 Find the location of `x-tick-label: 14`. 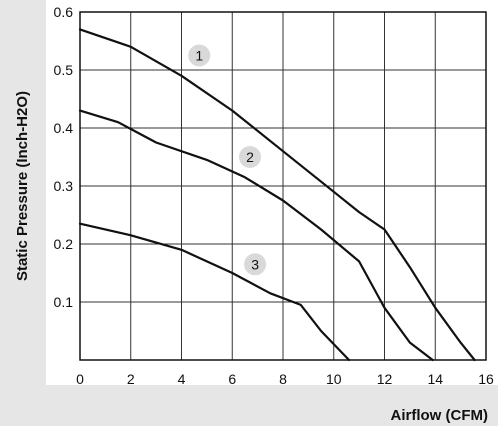

x-tick-label: 14 is located at coordinates (435, 379).